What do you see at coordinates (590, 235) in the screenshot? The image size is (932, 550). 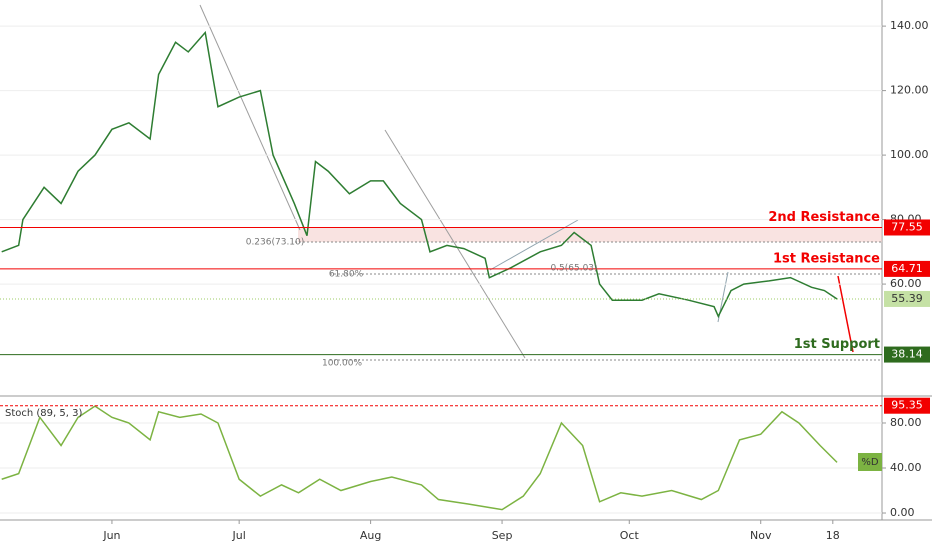 I see `zone` at bounding box center [590, 235].